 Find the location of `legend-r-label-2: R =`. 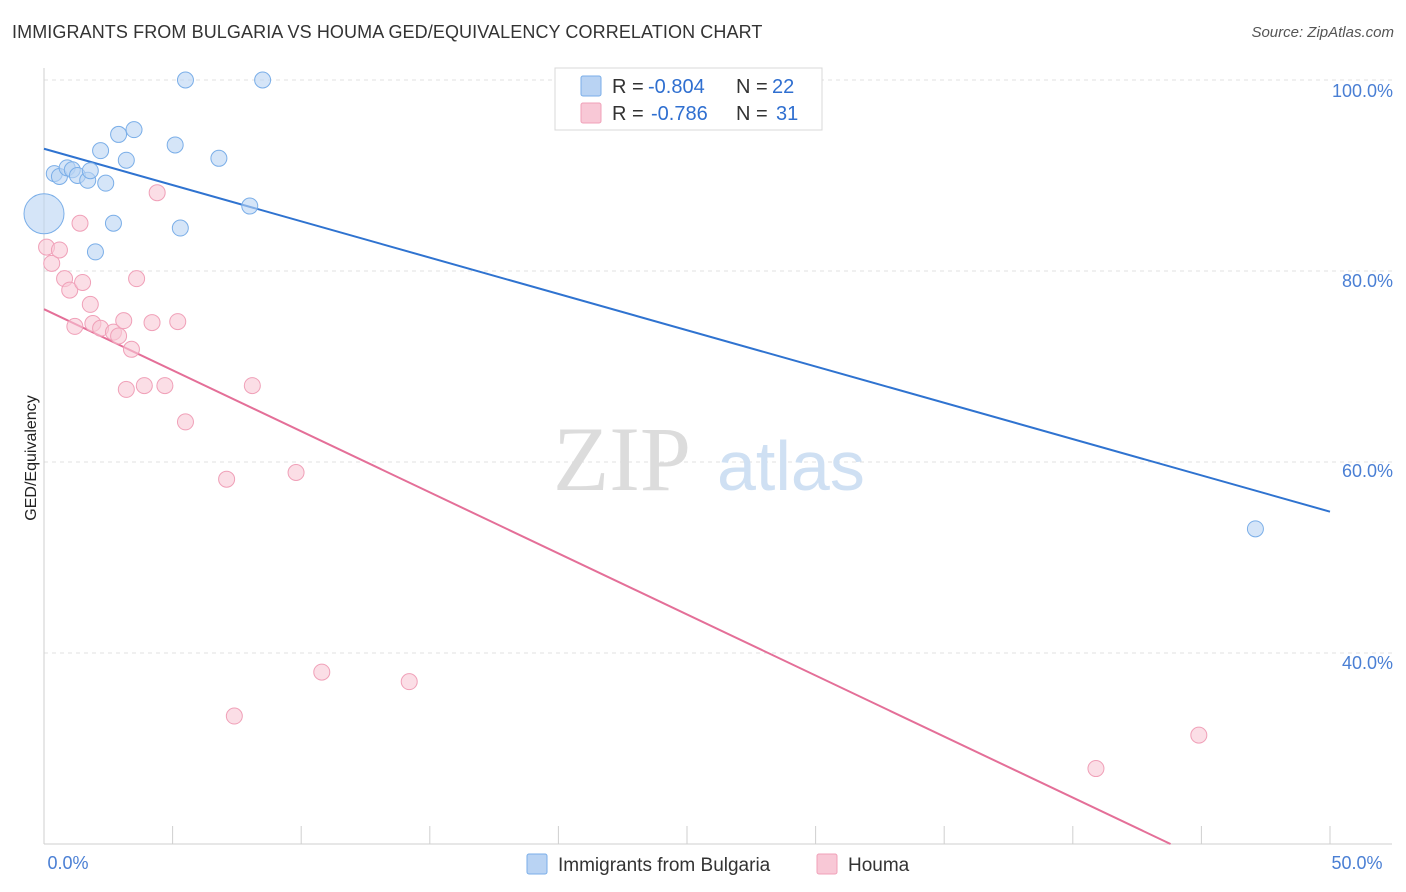

legend-r-label-2: R = is located at coordinates (628, 114).